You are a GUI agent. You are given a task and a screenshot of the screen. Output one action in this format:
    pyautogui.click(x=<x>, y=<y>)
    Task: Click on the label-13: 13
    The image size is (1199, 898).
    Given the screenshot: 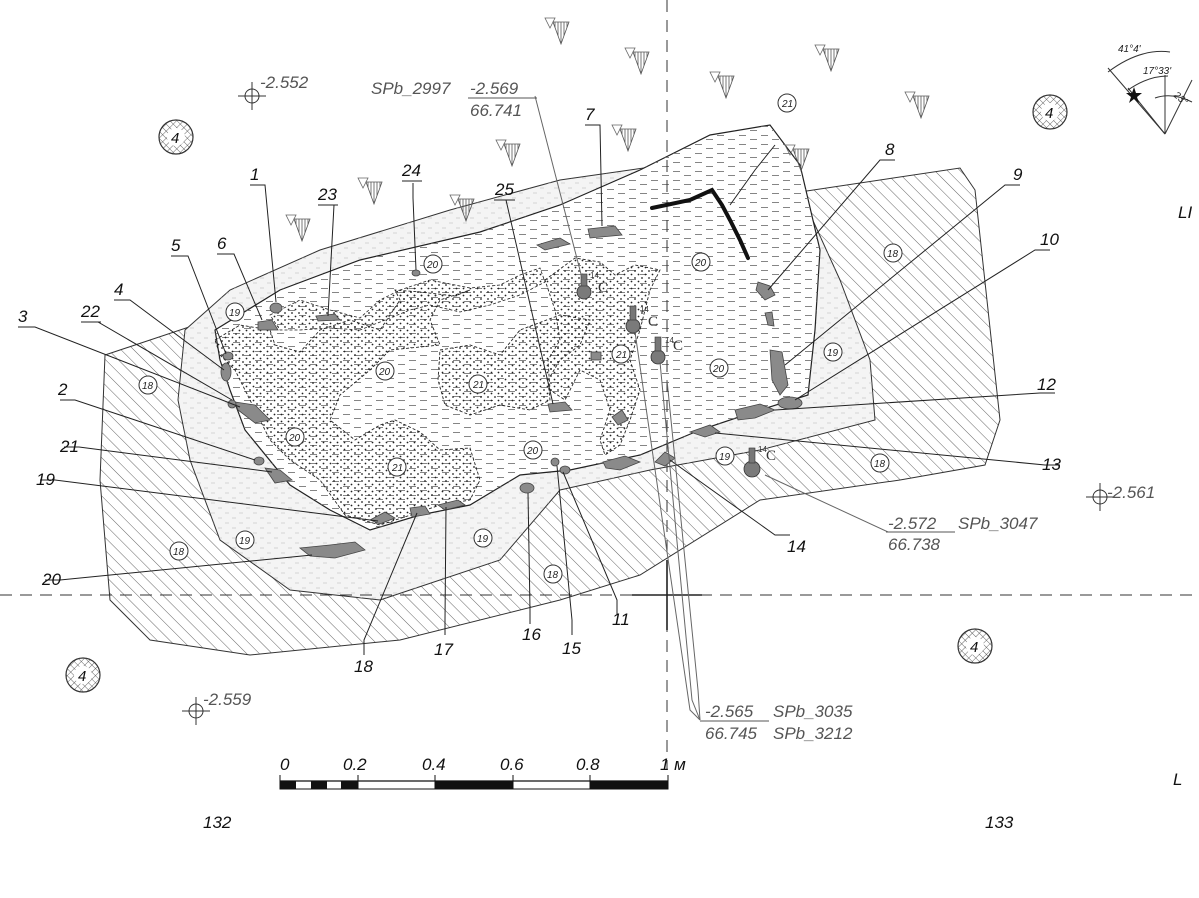 What is the action you would take?
    pyautogui.click(x=1051, y=464)
    